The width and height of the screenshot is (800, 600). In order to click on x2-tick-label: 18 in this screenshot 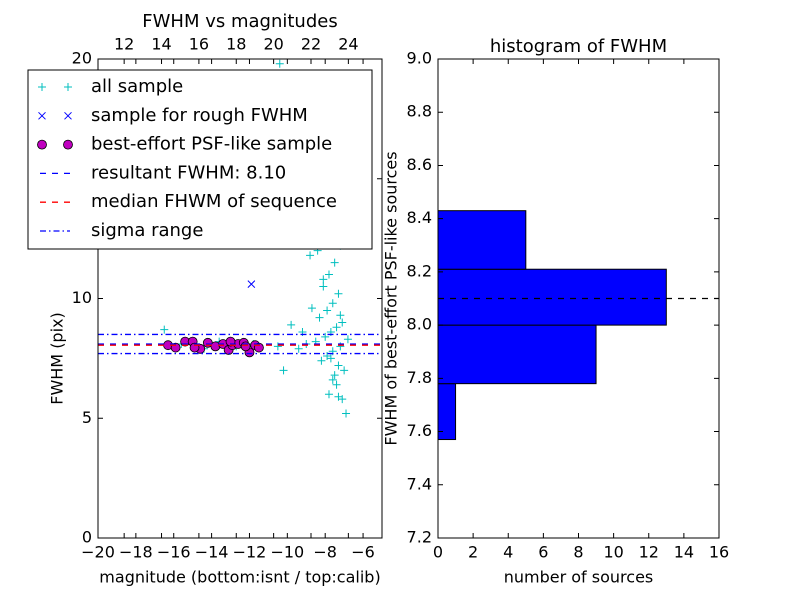, I will do `click(236, 44)`.